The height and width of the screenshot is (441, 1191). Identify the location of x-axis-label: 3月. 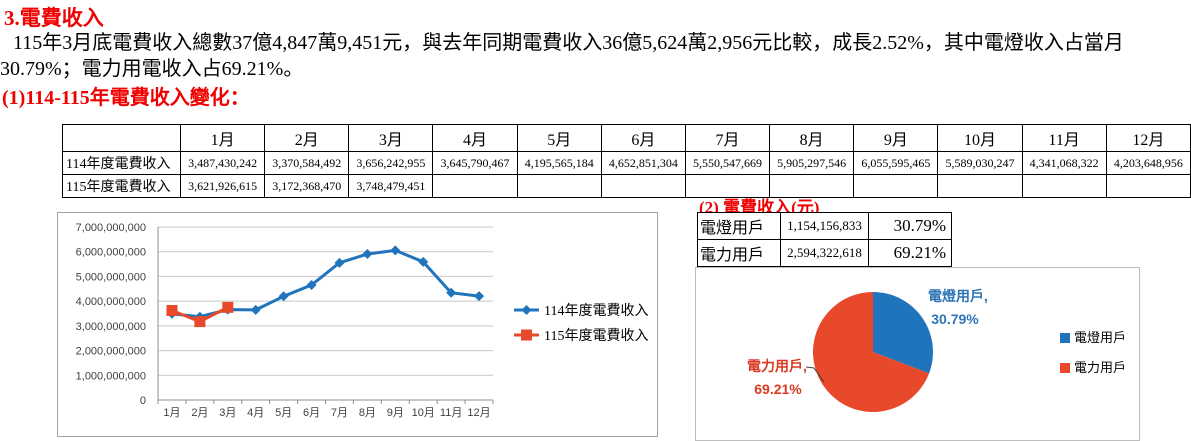
(227, 413).